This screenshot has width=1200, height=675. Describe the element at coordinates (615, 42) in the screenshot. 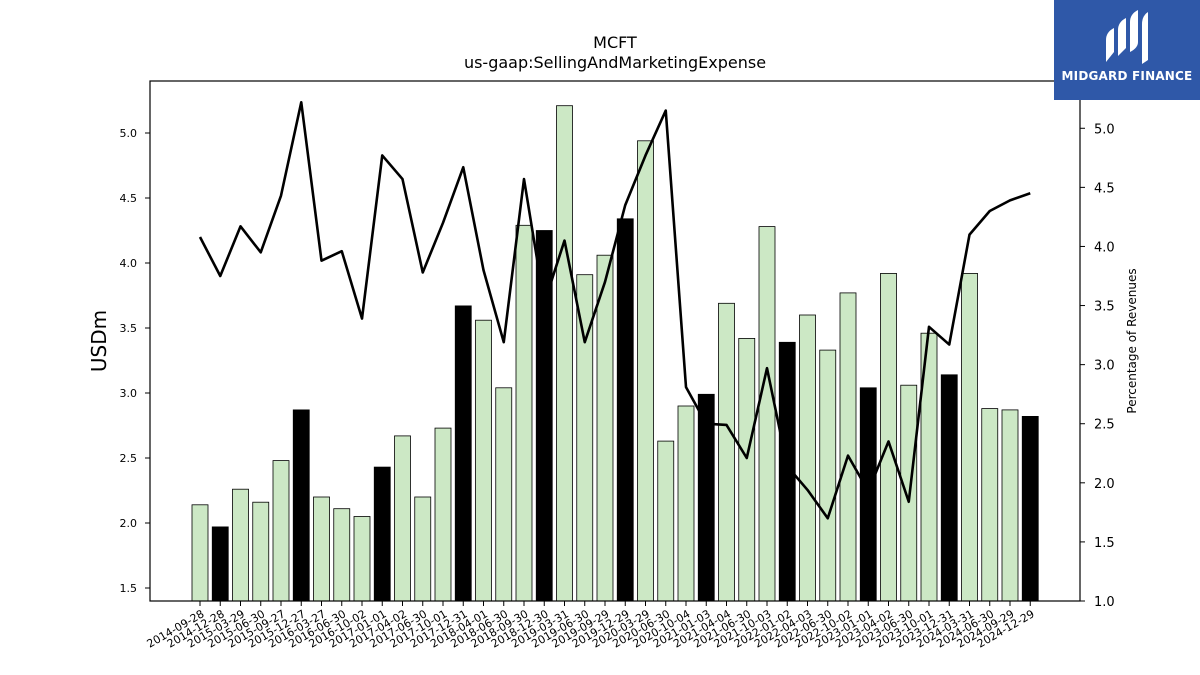

I see `chart-title: MCFT` at that location.